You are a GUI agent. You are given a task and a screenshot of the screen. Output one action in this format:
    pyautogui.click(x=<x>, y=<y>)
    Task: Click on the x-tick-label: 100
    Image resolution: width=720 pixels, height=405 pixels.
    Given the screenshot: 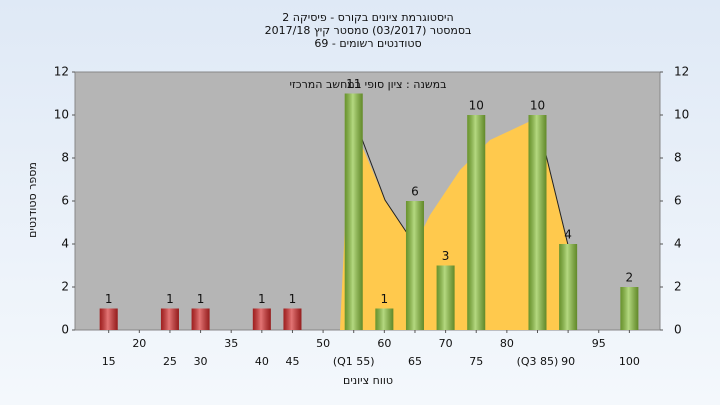 What is the action you would take?
    pyautogui.click(x=629, y=361)
    